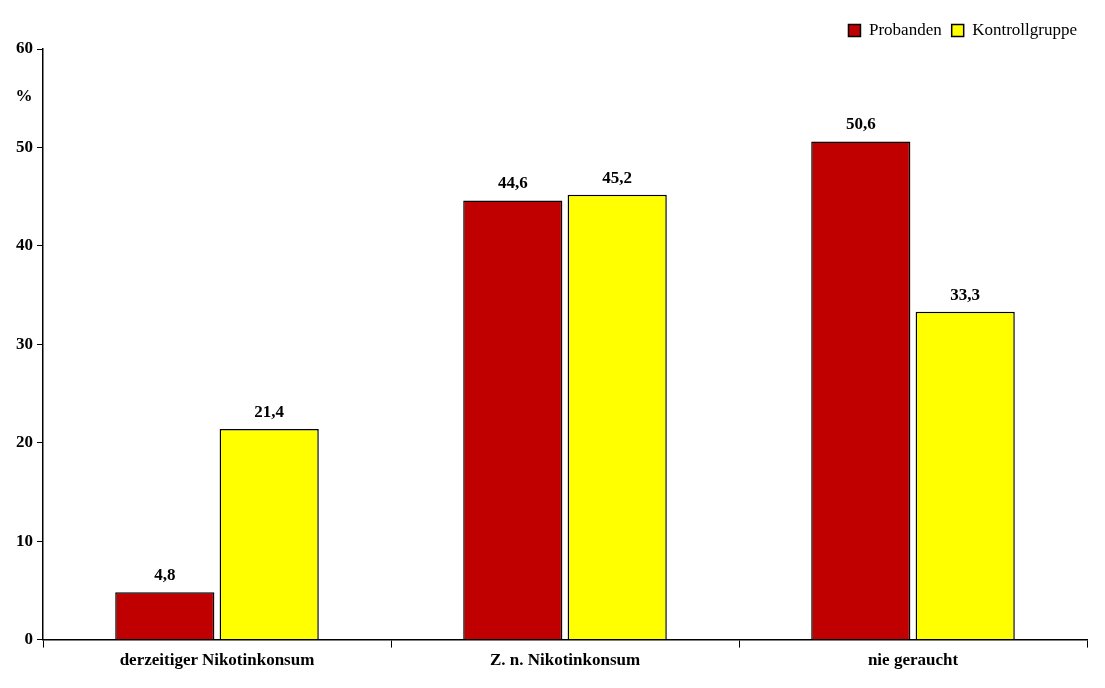  Describe the element at coordinates (269, 411) in the screenshot. I see `data-label: 21,4` at that location.